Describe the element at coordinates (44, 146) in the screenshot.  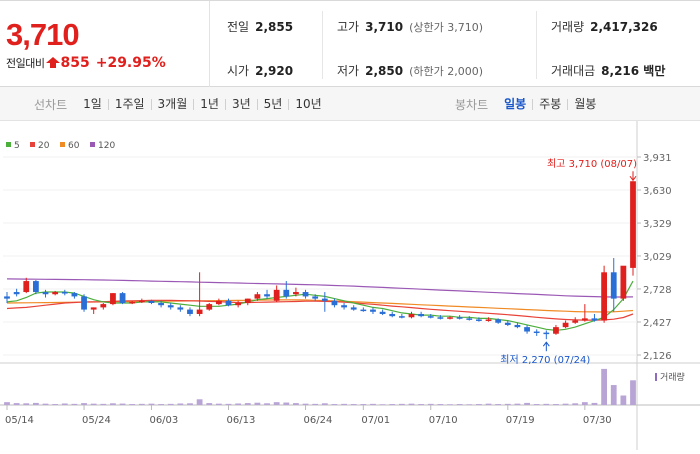
I see `legend-label-20: 20` at that location.